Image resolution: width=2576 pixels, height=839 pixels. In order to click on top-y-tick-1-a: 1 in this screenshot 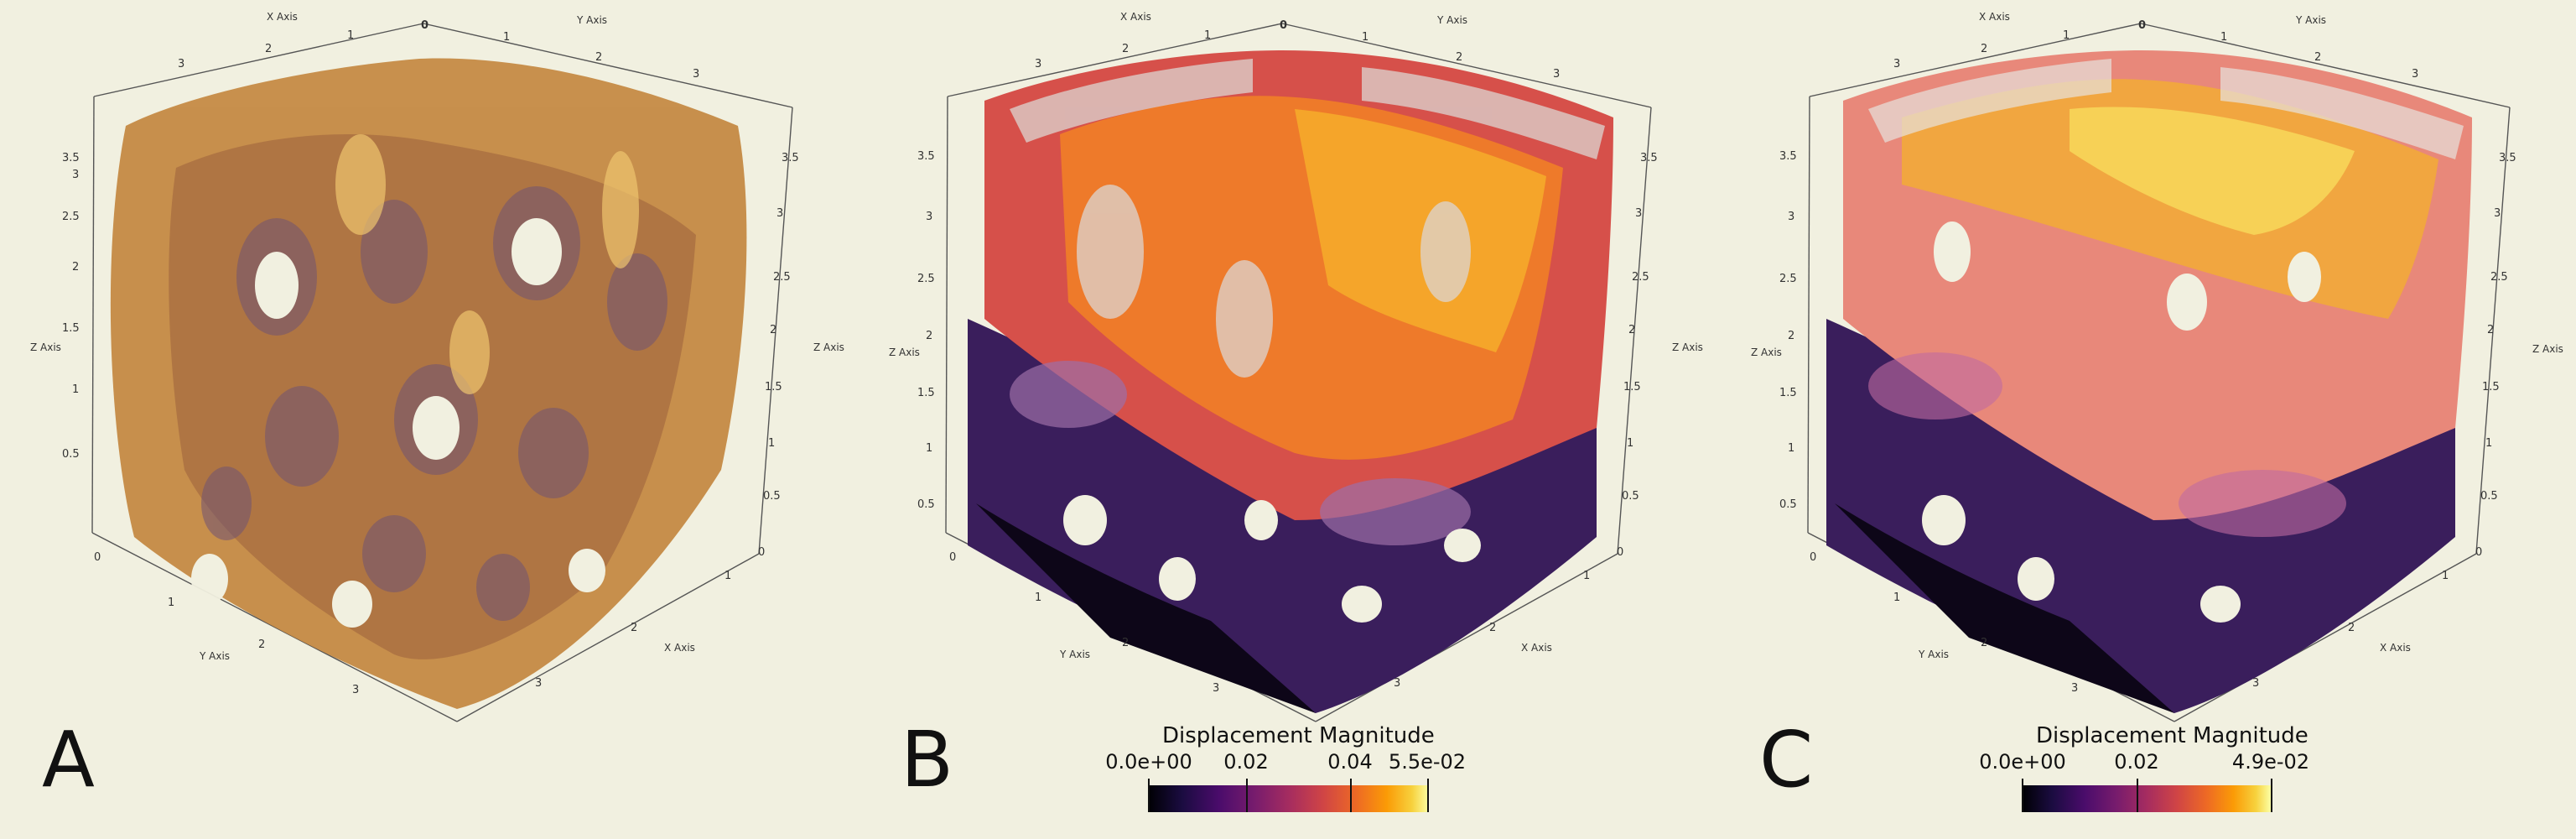, I will do `click(507, 37)`.